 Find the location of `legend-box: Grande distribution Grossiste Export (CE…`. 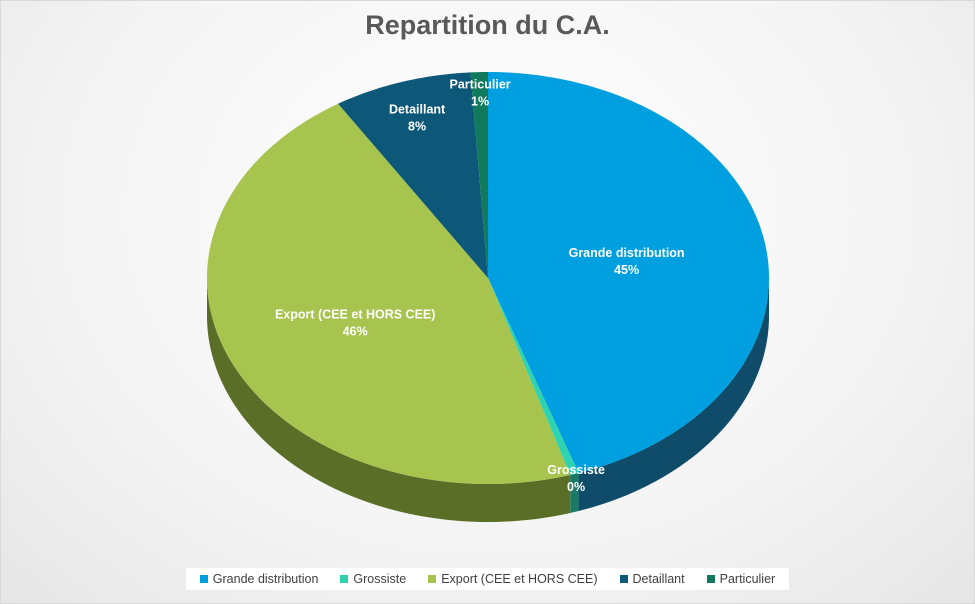

legend-box: Grande distribution Grossiste Export (CE… is located at coordinates (487, 579).